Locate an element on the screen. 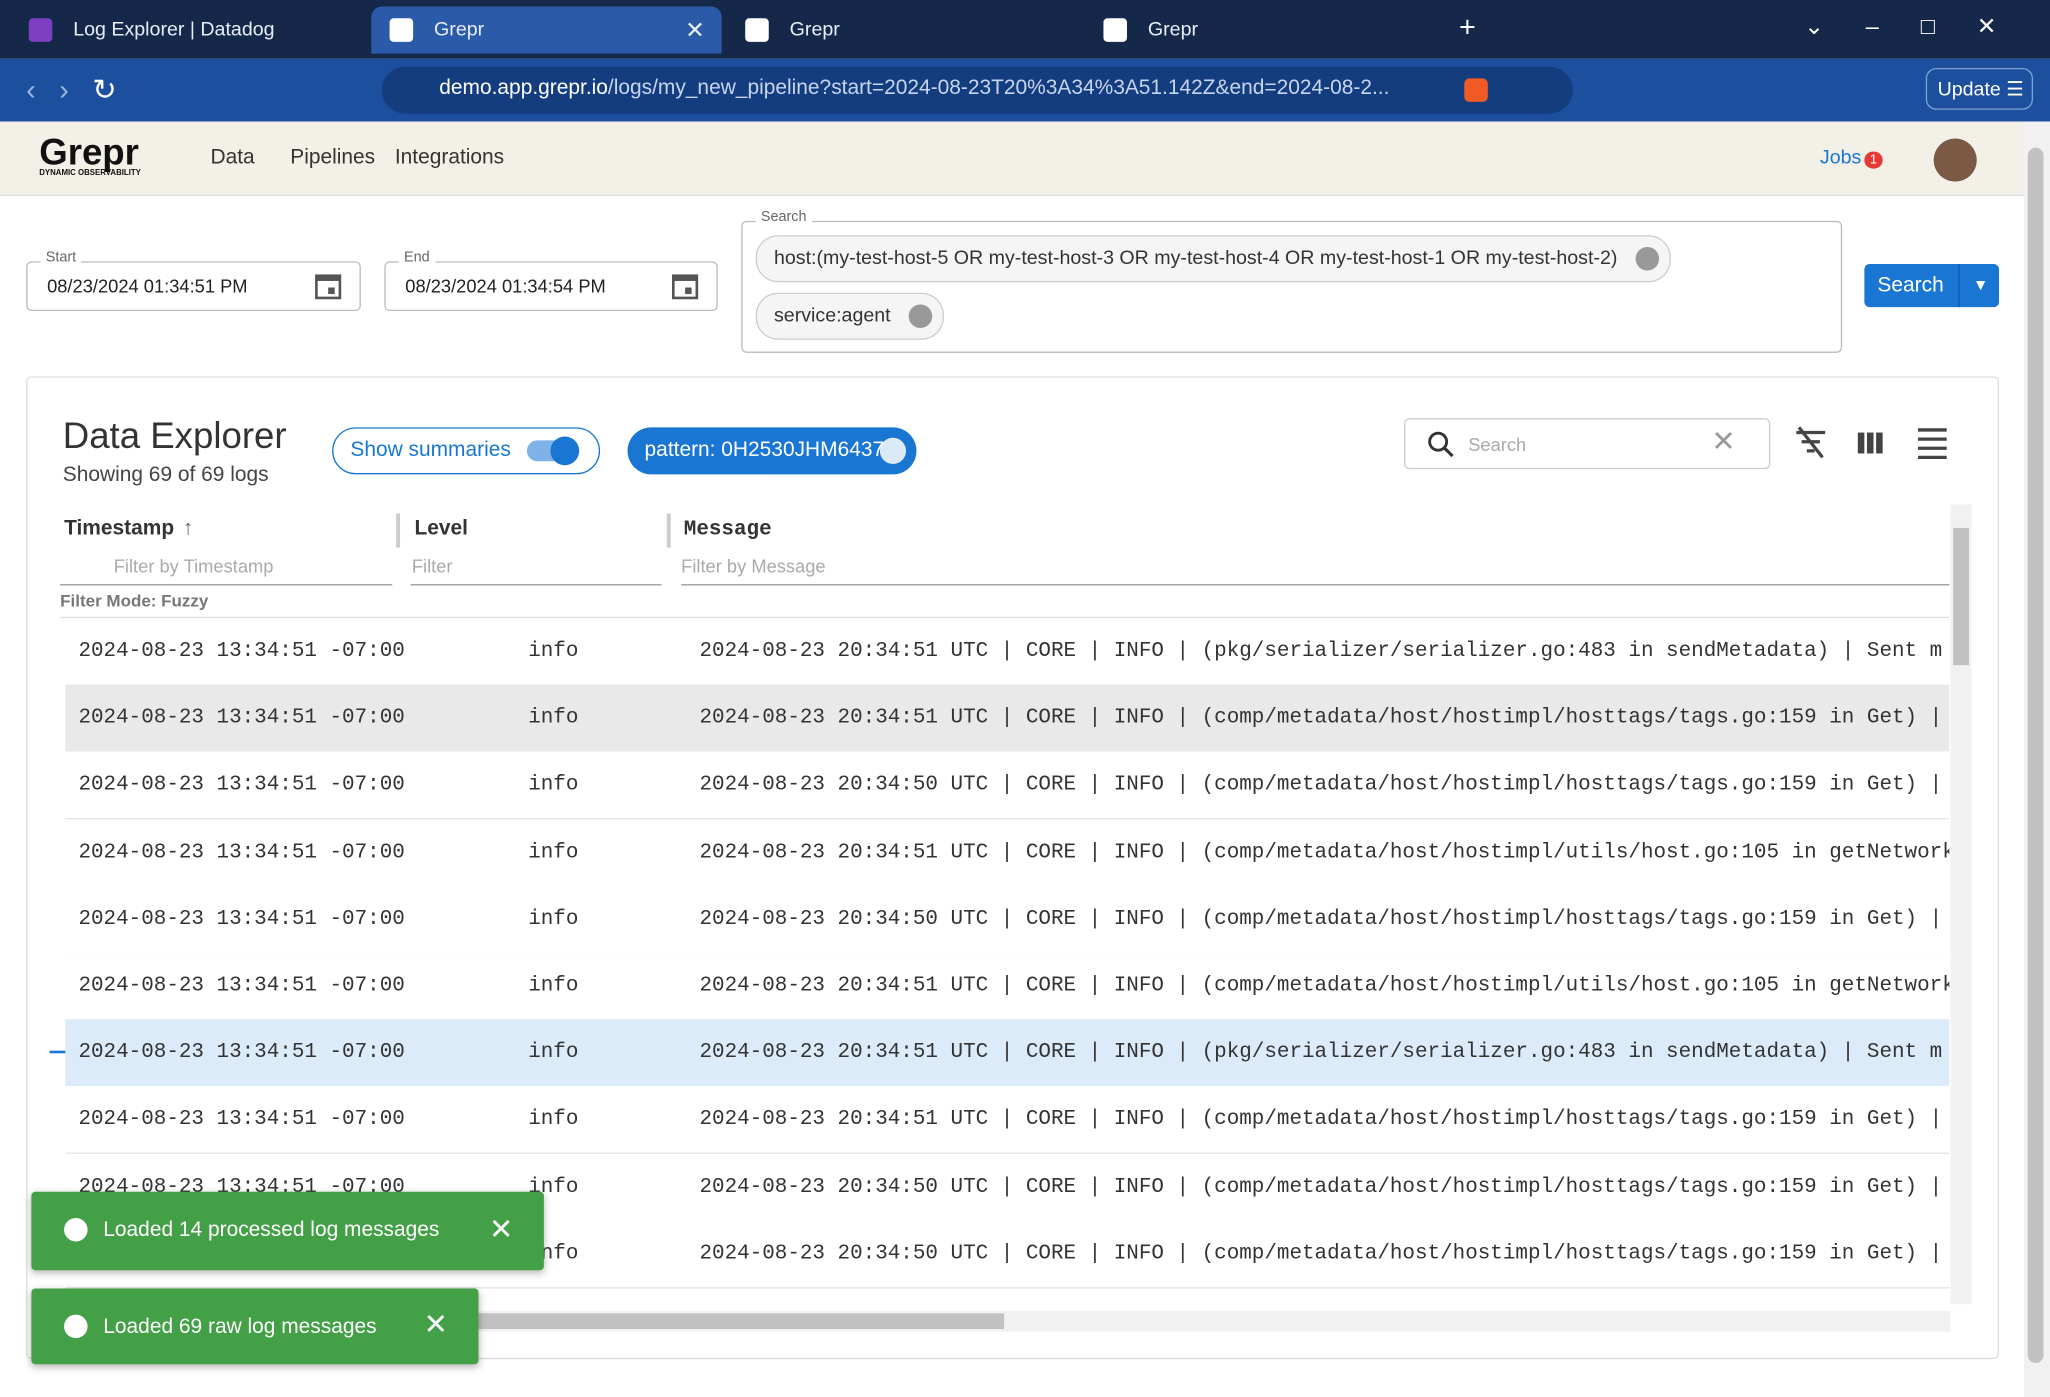 This screenshot has width=2050, height=1397. column-header: Message is located at coordinates (727, 529).